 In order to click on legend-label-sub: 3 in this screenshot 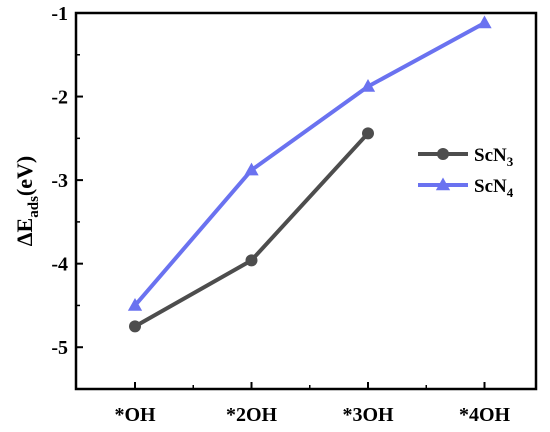, I will do `click(510, 161)`.